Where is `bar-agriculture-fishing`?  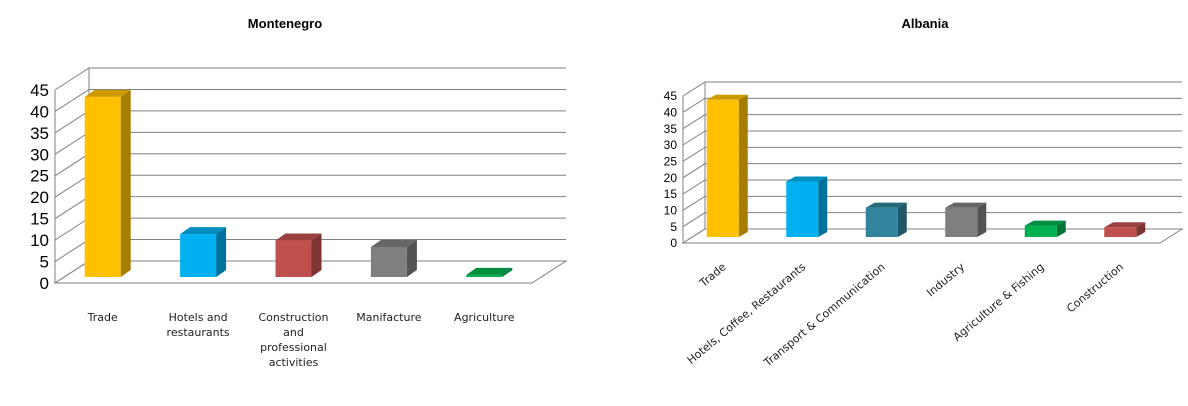
bar-agriculture-fishing is located at coordinates (1045, 228).